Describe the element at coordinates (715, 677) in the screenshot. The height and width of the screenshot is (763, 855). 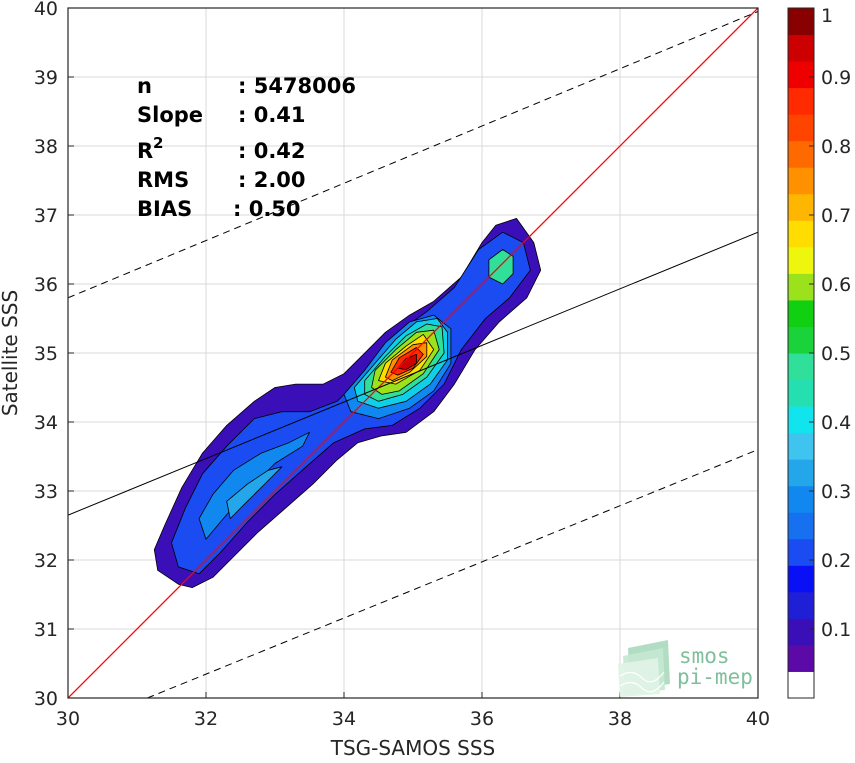
I see `logo-line-2: pi-mep` at that location.